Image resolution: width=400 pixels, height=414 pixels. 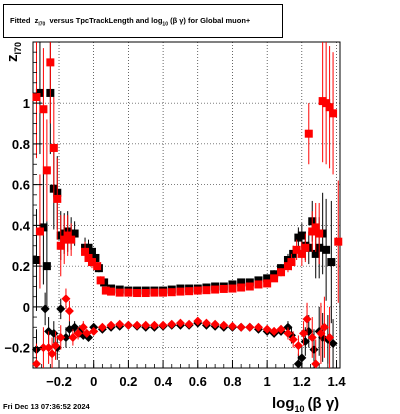 I want to click on x-tick-label: 0.6, so click(x=198, y=381).